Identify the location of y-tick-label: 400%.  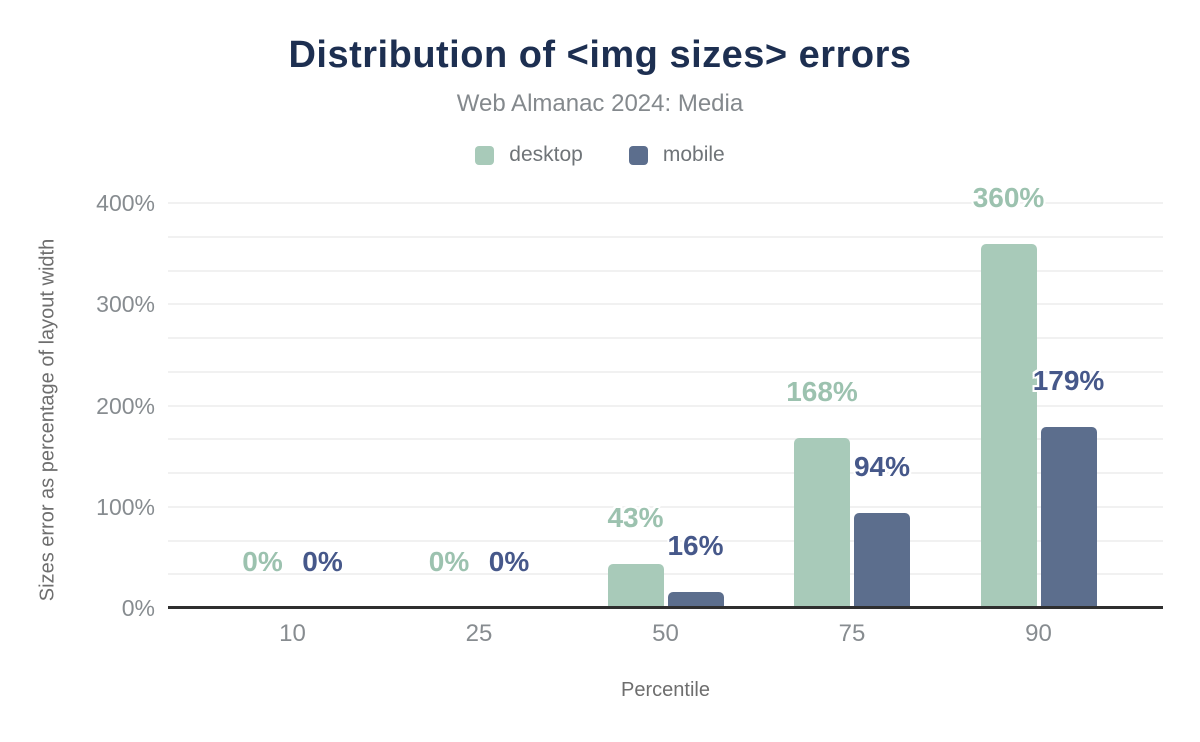
(125, 203).